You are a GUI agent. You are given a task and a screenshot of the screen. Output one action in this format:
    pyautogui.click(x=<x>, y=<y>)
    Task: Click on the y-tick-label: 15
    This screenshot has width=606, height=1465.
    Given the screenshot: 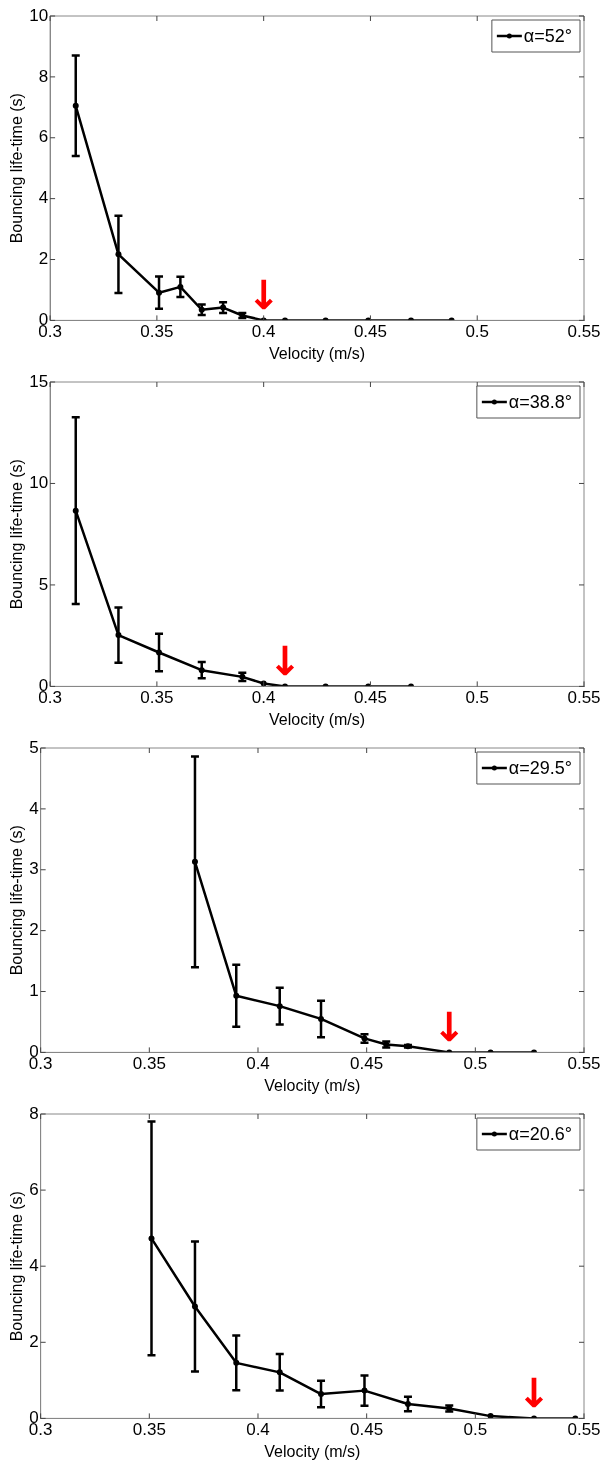 What is the action you would take?
    pyautogui.click(x=39, y=381)
    